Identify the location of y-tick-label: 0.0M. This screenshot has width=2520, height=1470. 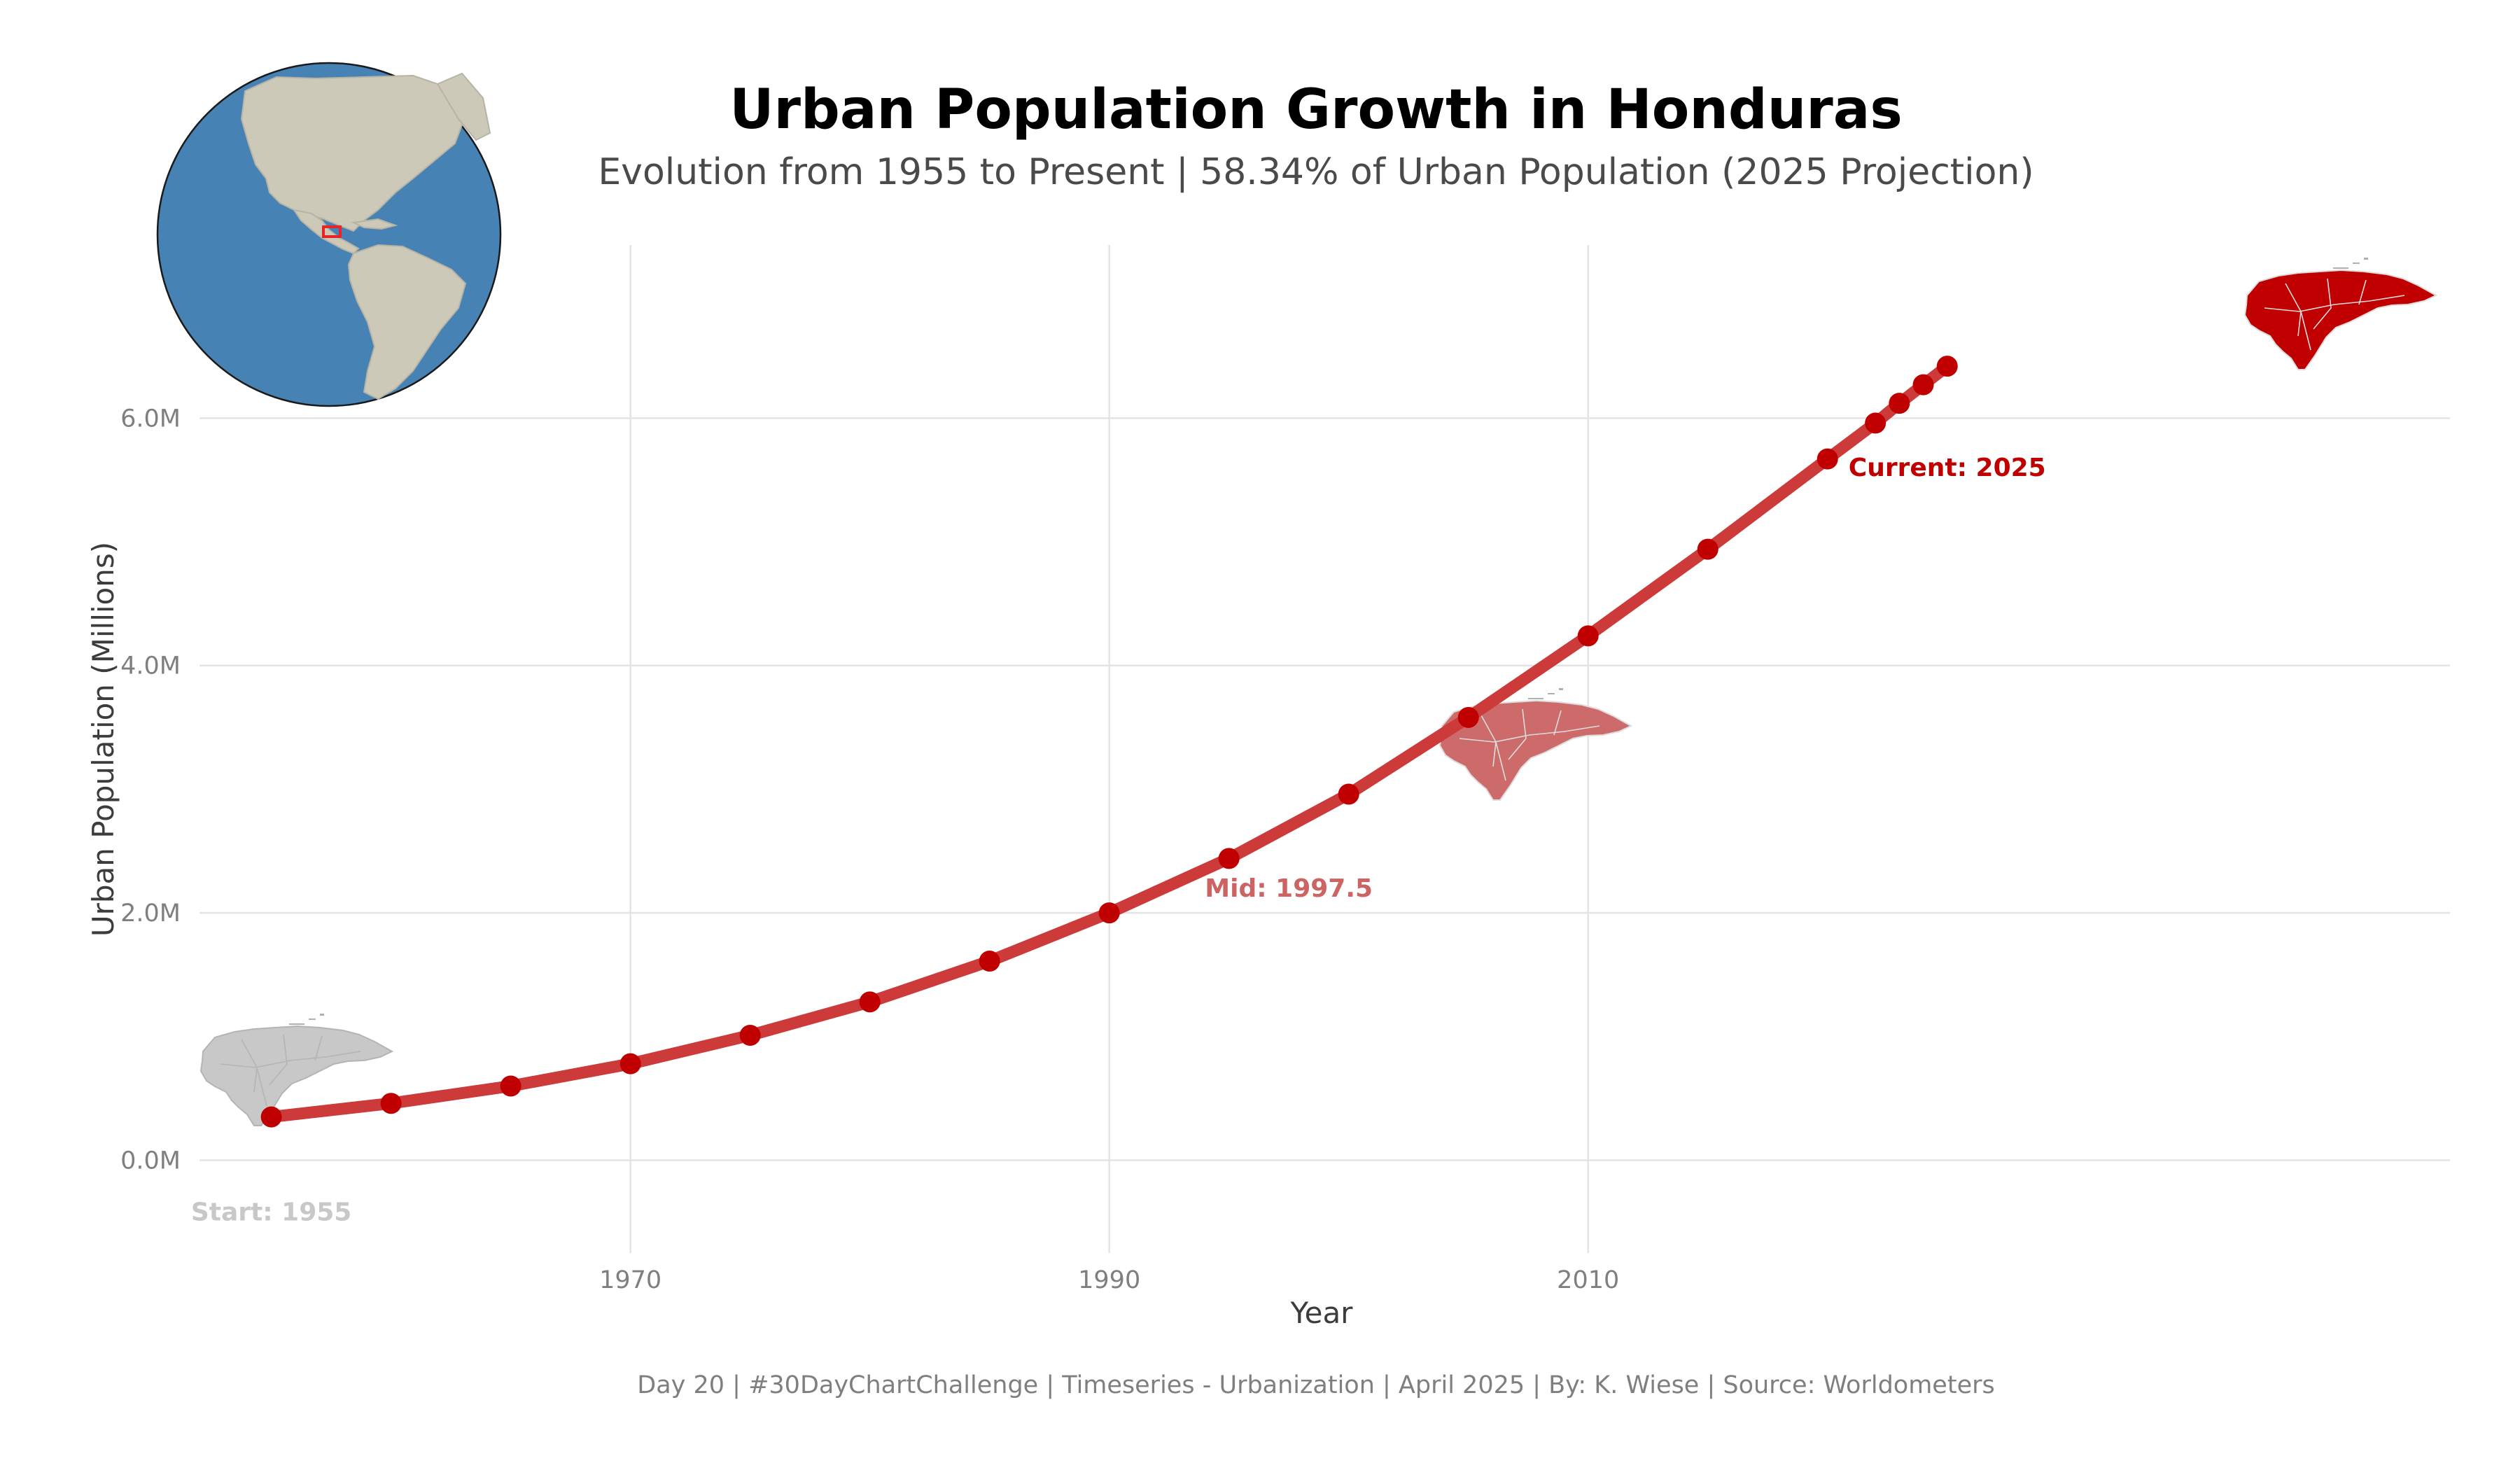
(150, 1161).